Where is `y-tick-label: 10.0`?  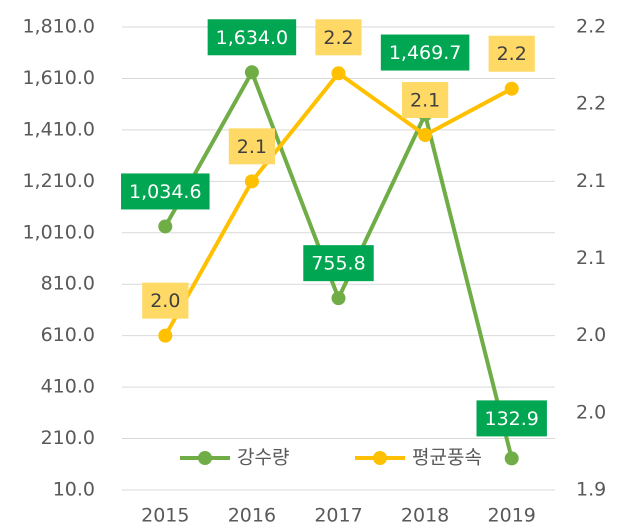
y-tick-label: 10.0 is located at coordinates (74, 490).